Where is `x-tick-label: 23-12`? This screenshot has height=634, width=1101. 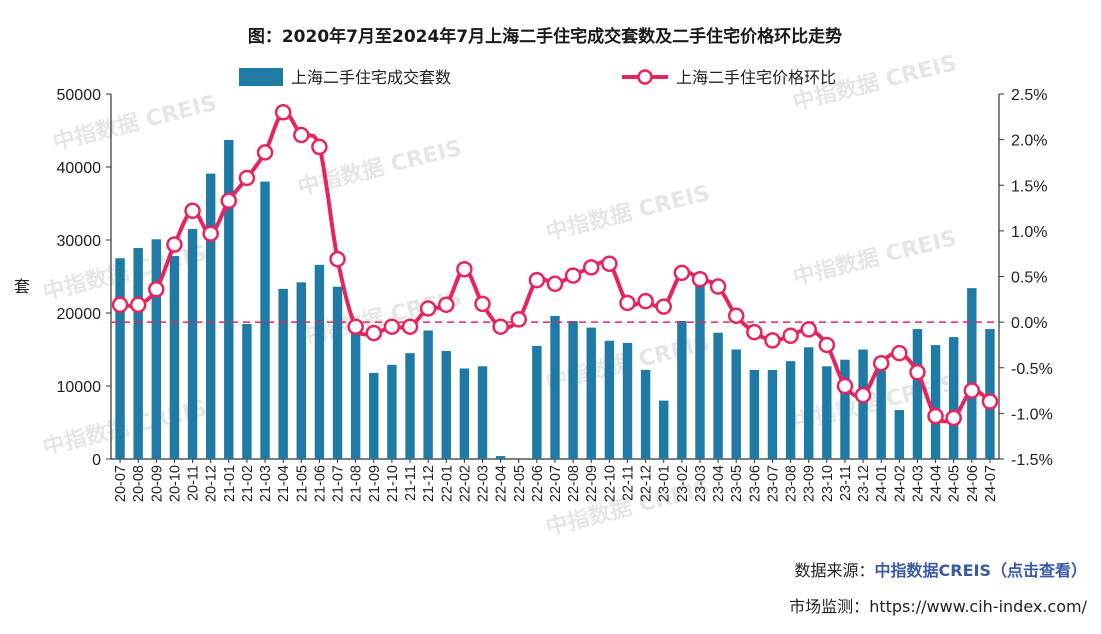
x-tick-label: 23-12 is located at coordinates (864, 483).